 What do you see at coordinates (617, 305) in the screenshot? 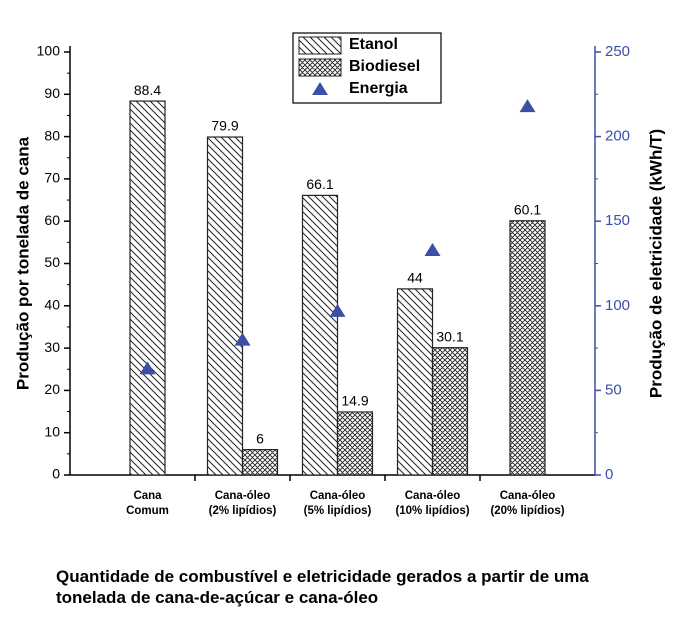
I see `y2-tick-label: 100` at bounding box center [617, 305].